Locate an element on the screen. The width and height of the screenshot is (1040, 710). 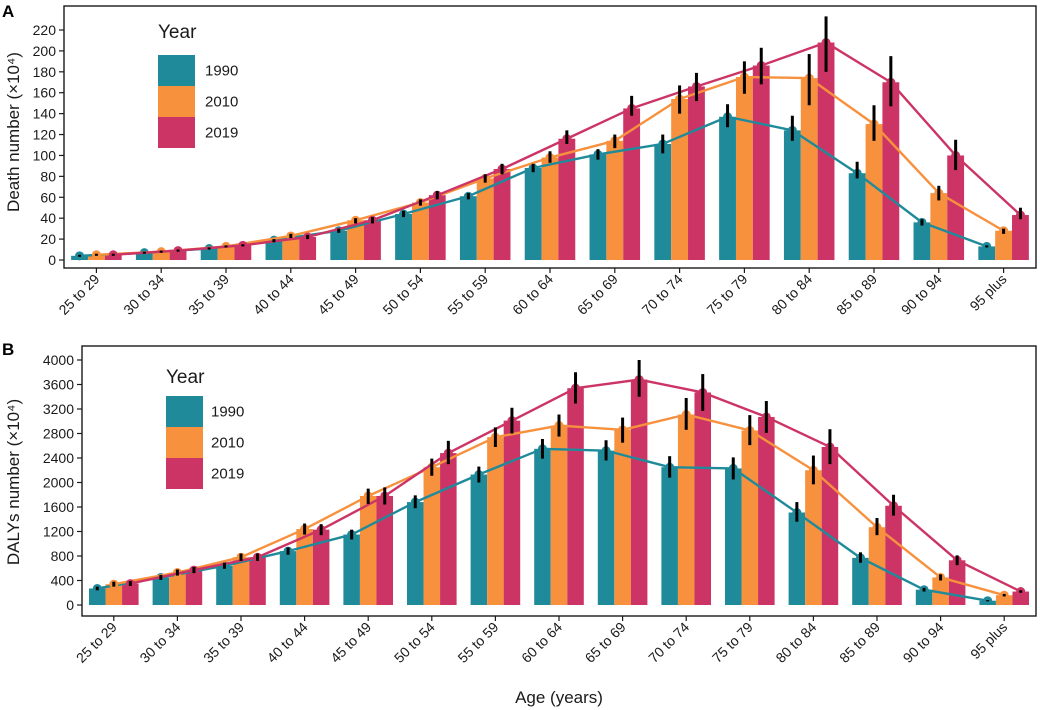
panel-b-xtick-label: 50 to 54 is located at coordinates (414, 642).